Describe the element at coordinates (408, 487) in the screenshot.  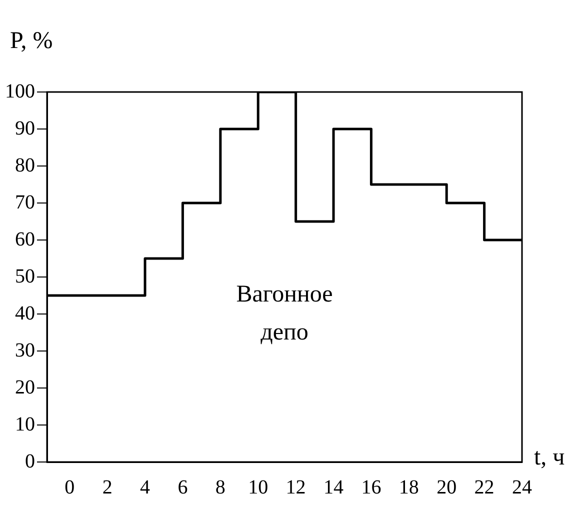
I see `x-tick-label: 18` at that location.